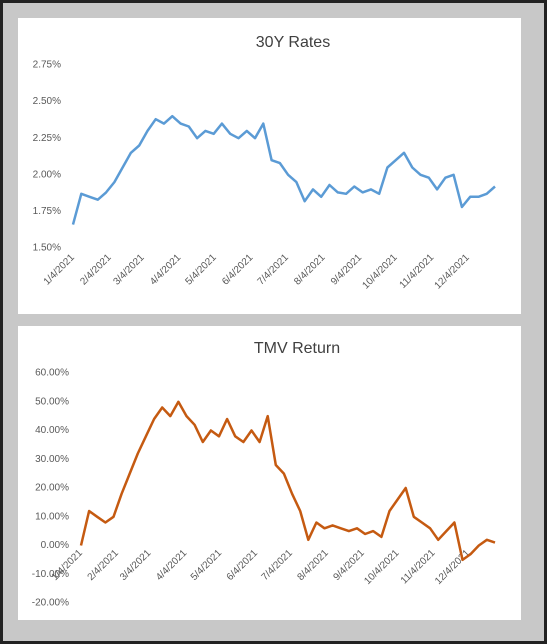  What do you see at coordinates (50, 603) in the screenshot?
I see `y-tick-label: -20.00%` at bounding box center [50, 603].